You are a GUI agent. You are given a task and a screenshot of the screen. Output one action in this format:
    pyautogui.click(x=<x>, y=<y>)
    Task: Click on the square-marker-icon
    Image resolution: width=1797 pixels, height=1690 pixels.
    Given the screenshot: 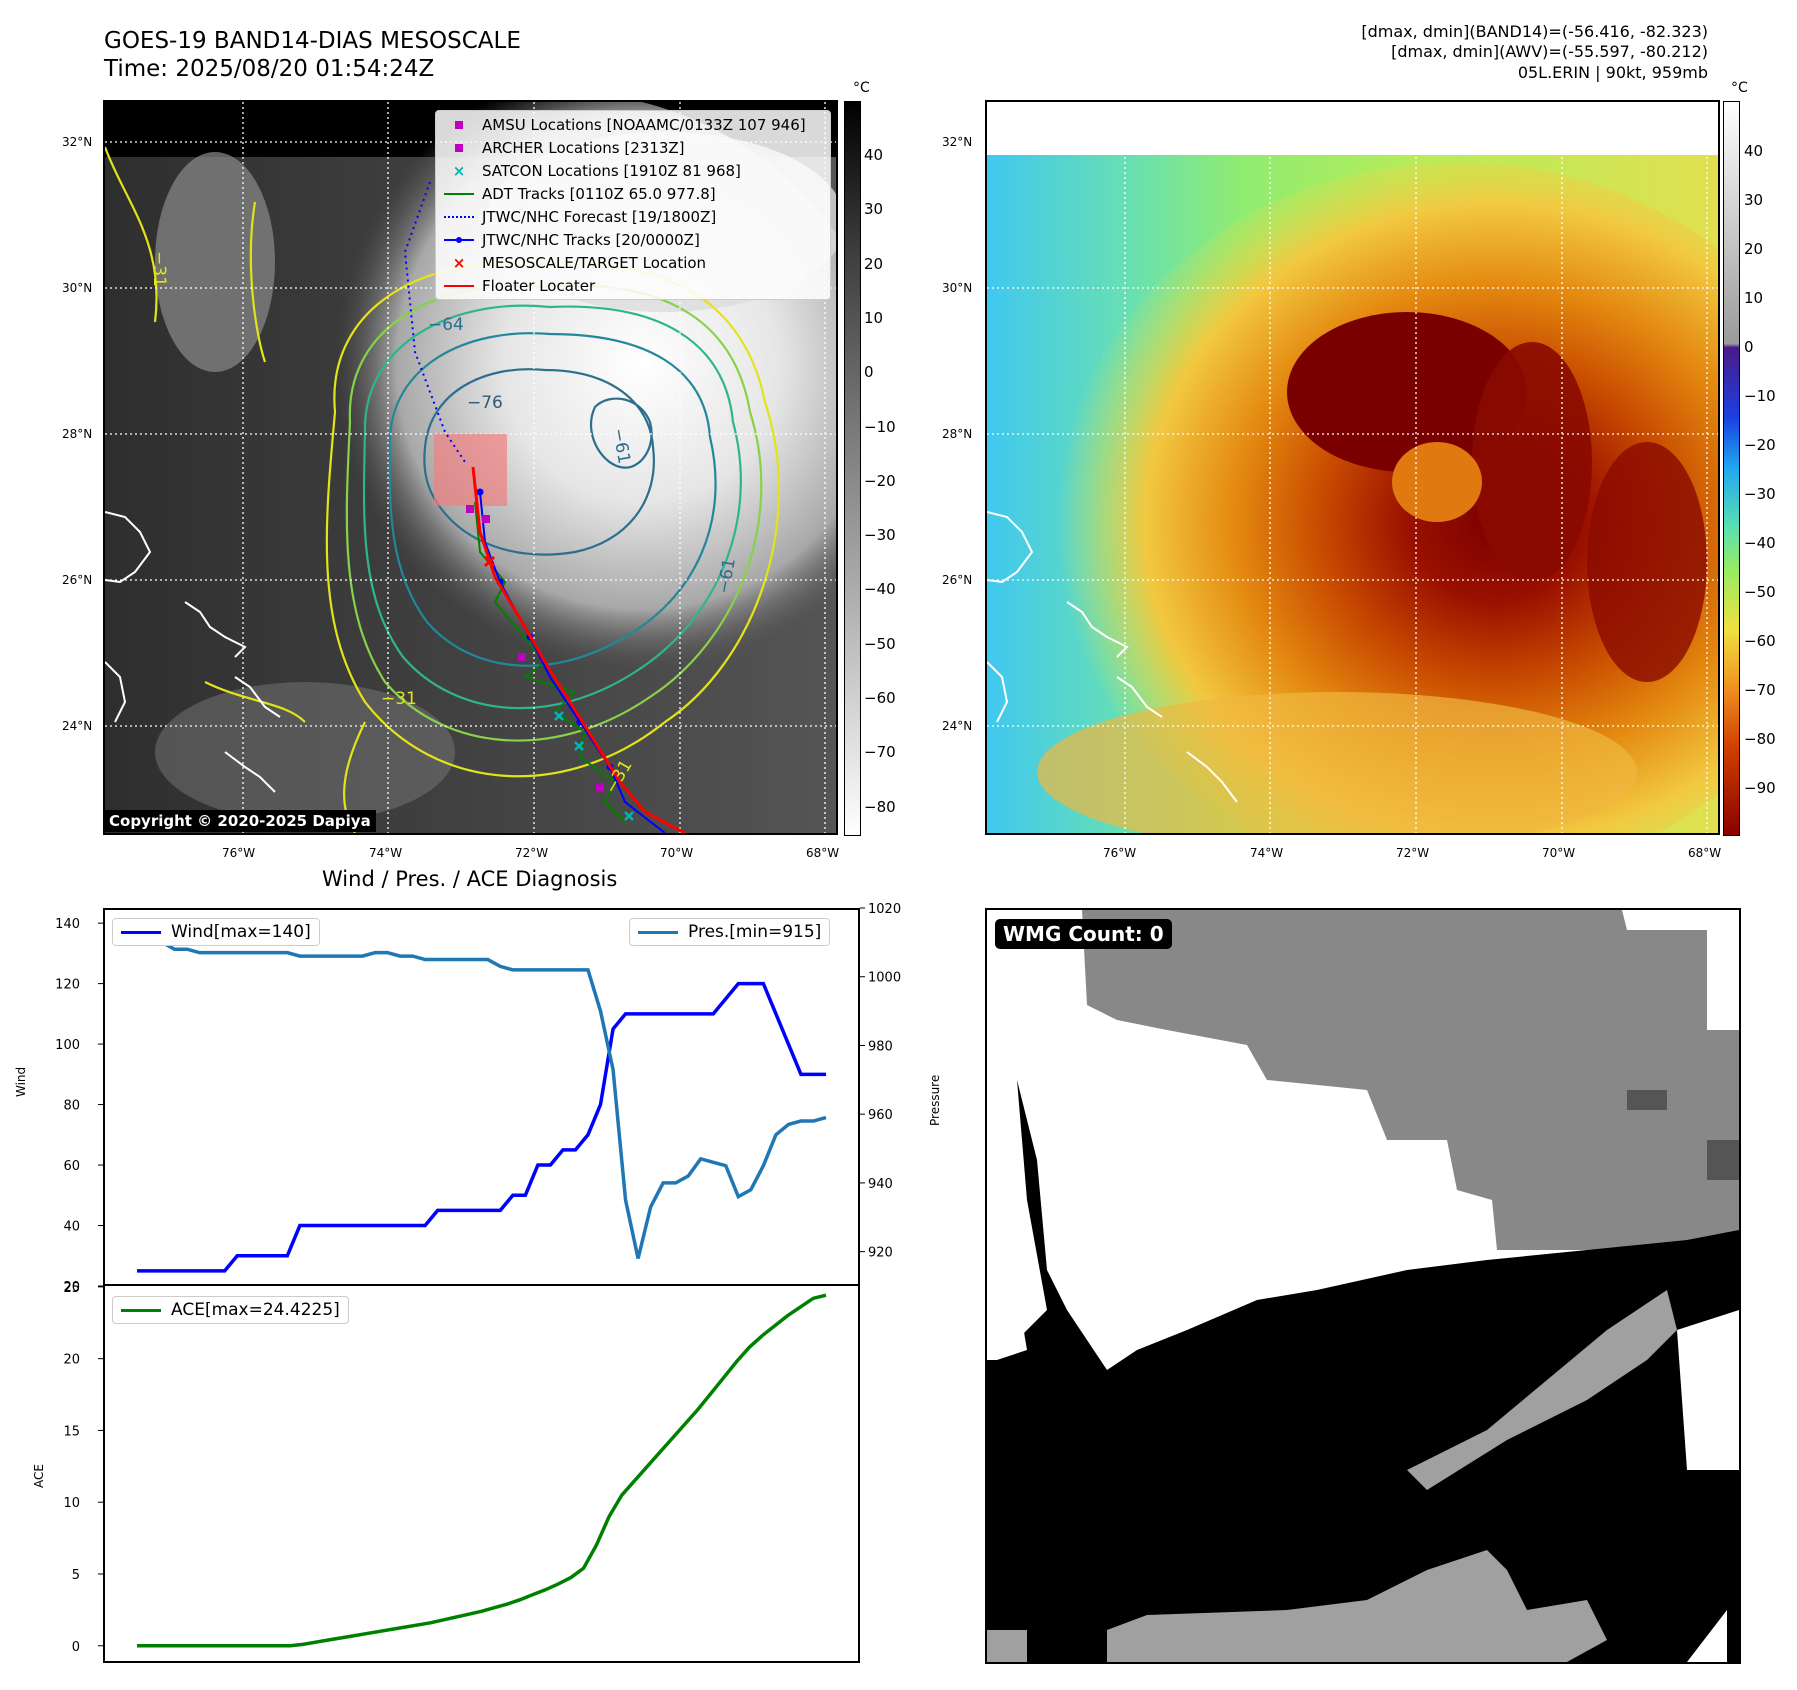 What is the action you would take?
    pyautogui.click(x=459, y=124)
    